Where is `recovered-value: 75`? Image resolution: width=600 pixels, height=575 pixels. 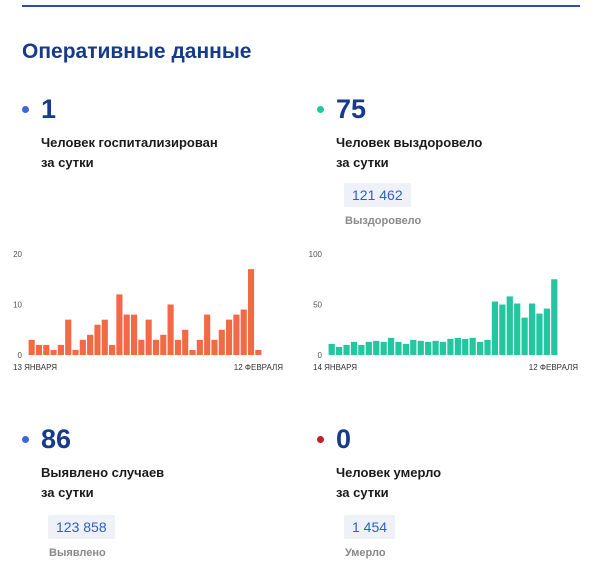
recovered-value: 75 is located at coordinates (351, 109).